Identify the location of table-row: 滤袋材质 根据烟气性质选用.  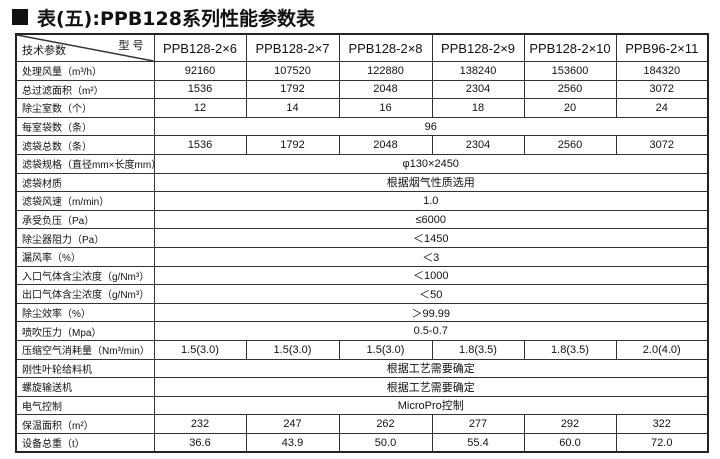
(362, 182).